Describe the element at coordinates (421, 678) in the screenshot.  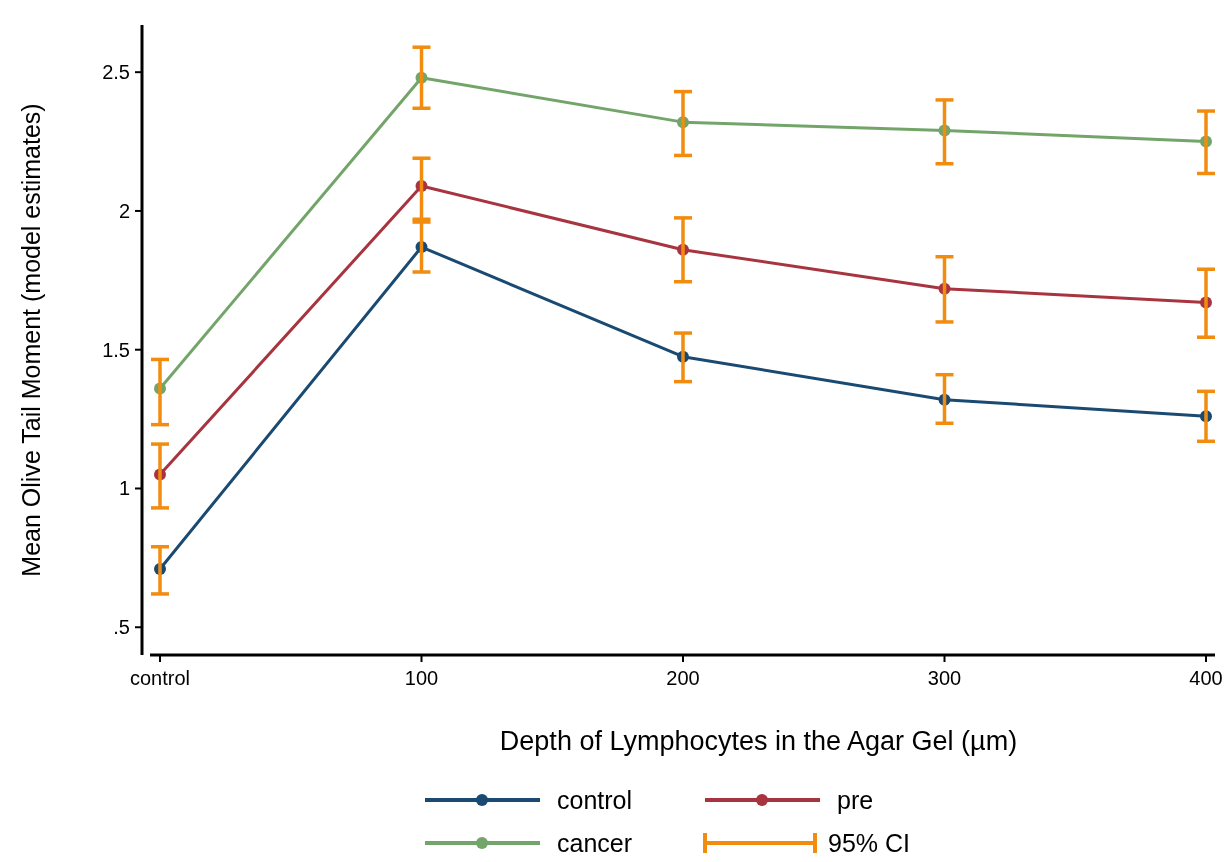
I see `x-tick-label: 100` at that location.